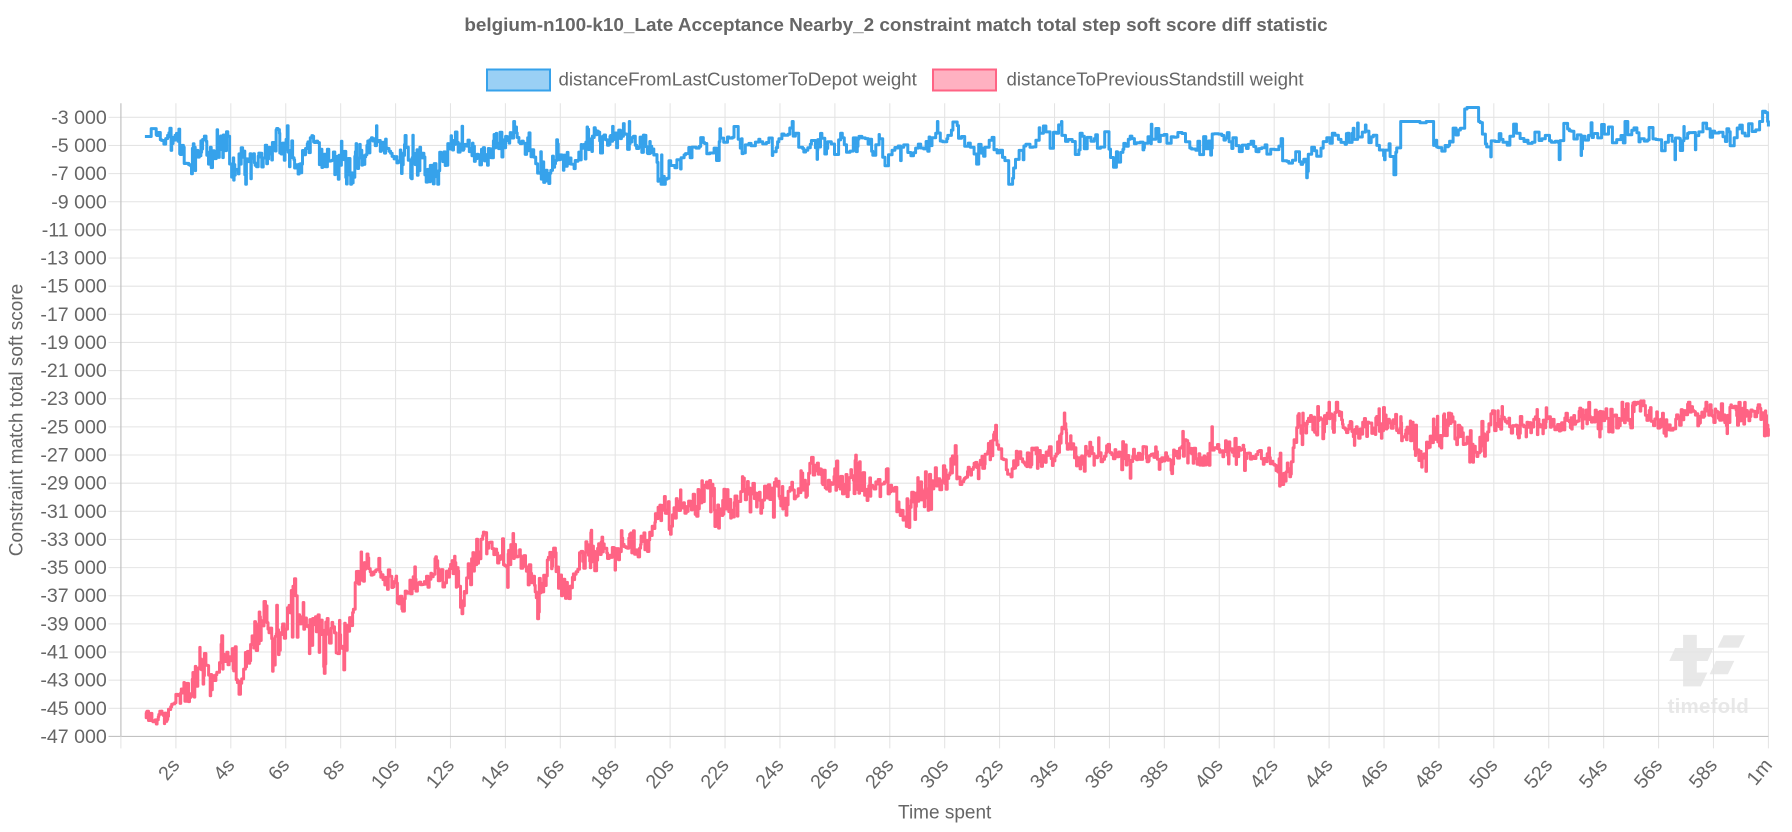  I want to click on svg-text: -47 000, so click(73, 737).